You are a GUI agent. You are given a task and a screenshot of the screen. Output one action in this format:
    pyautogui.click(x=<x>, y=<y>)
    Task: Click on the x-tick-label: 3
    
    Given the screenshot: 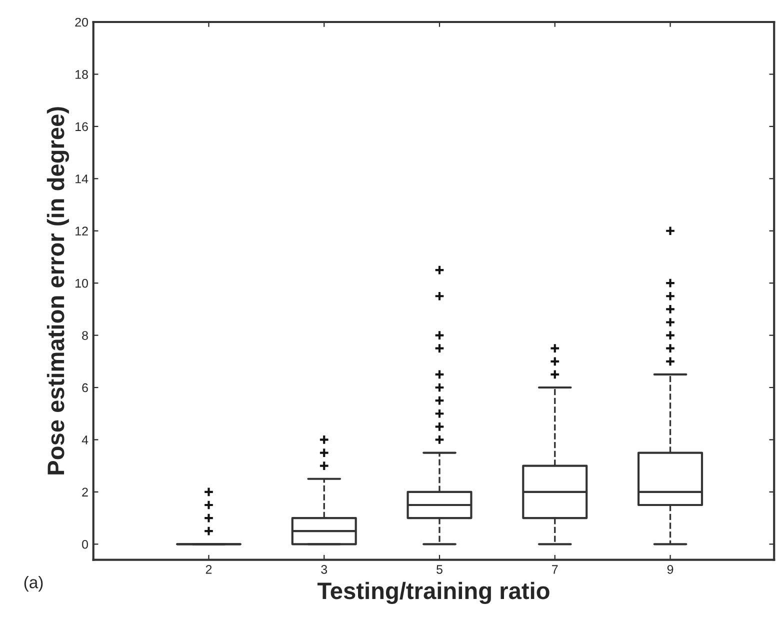 What is the action you would take?
    pyautogui.click(x=324, y=569)
    